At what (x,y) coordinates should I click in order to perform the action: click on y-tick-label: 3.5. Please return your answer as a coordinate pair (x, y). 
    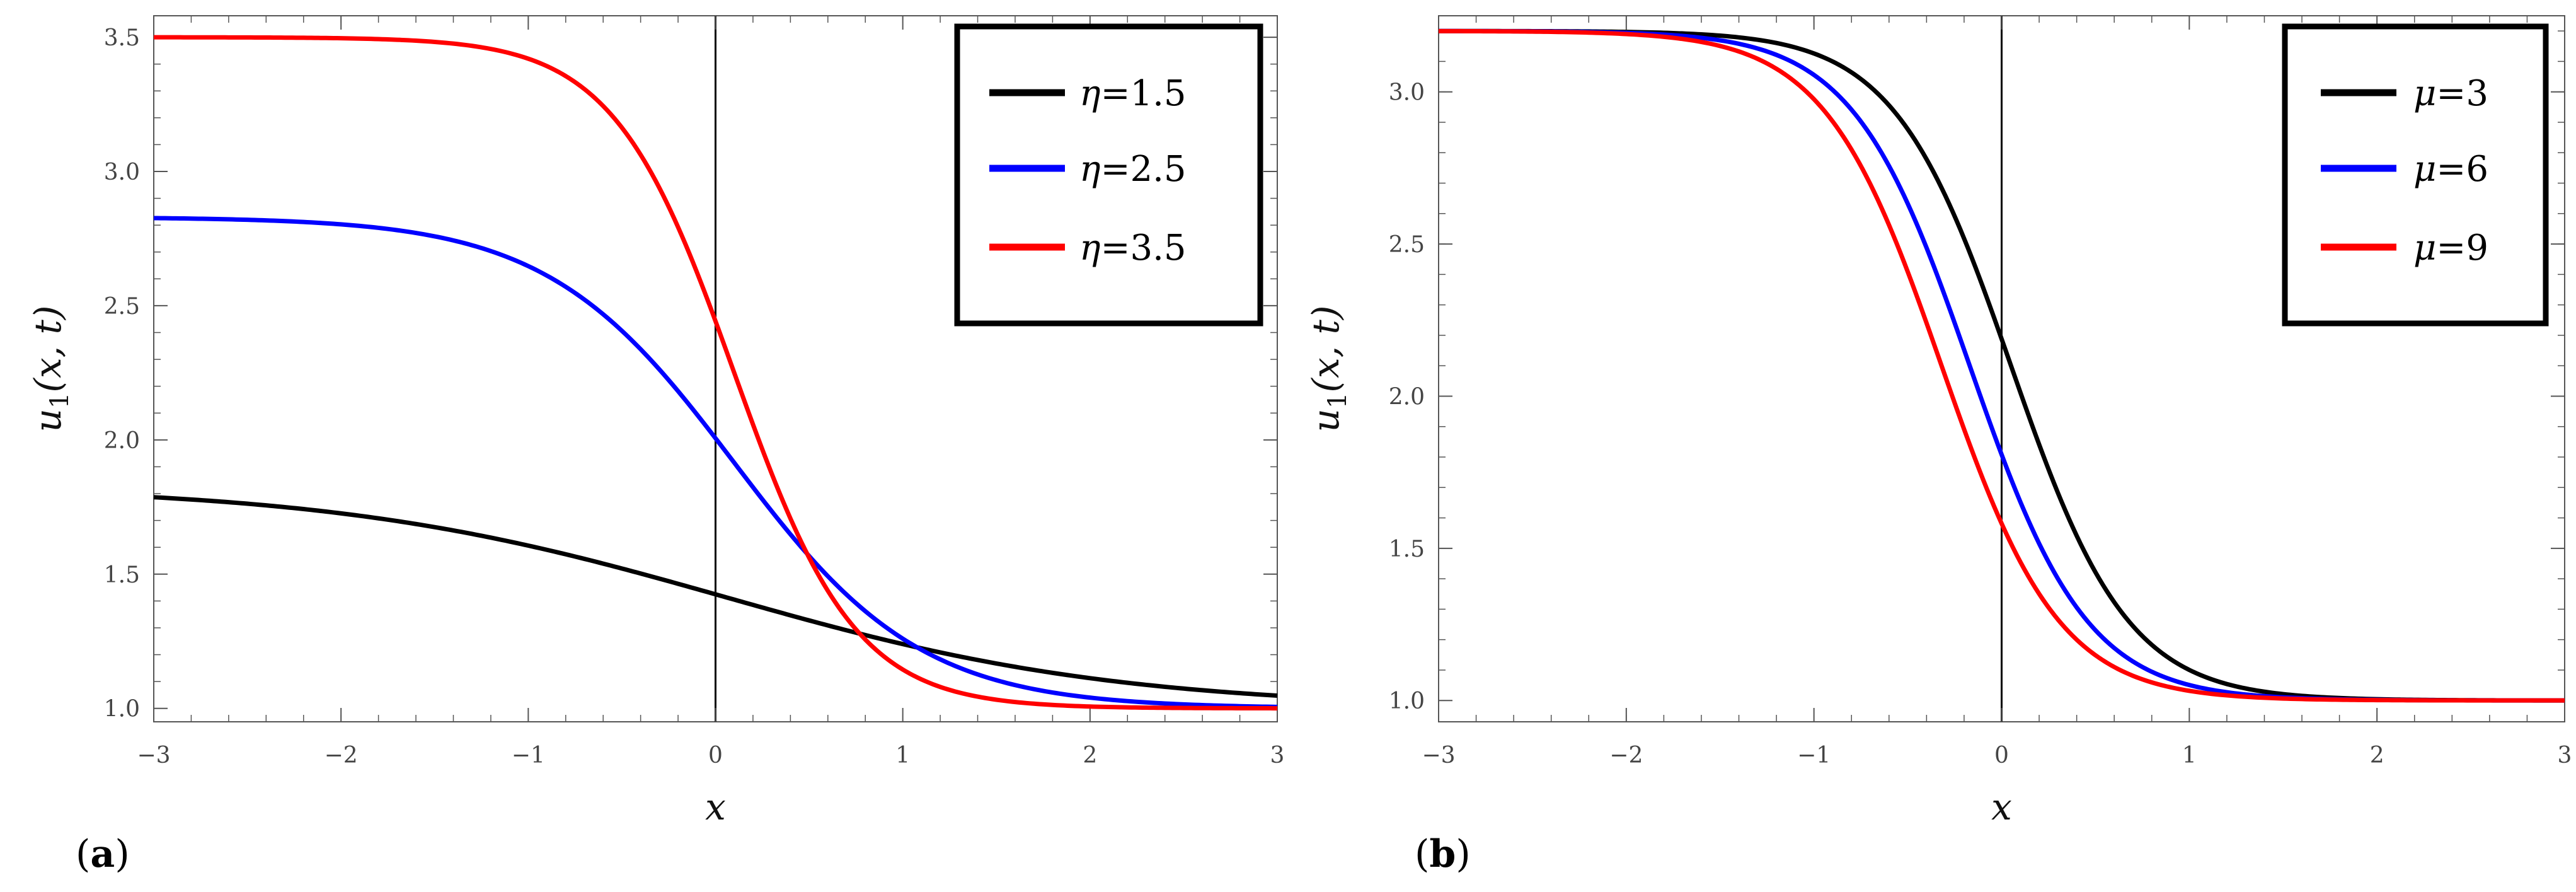
    Looking at the image, I should click on (122, 38).